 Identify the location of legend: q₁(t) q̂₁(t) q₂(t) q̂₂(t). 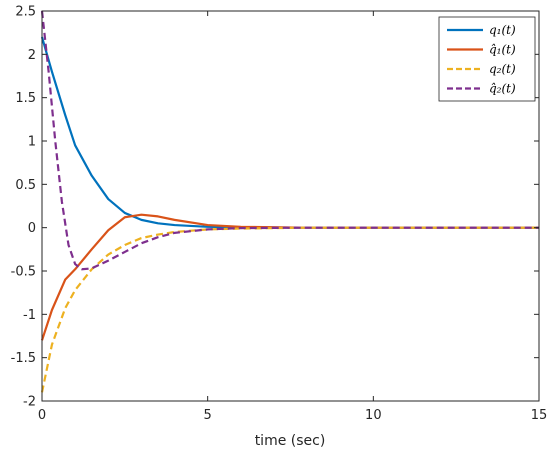
(487, 59).